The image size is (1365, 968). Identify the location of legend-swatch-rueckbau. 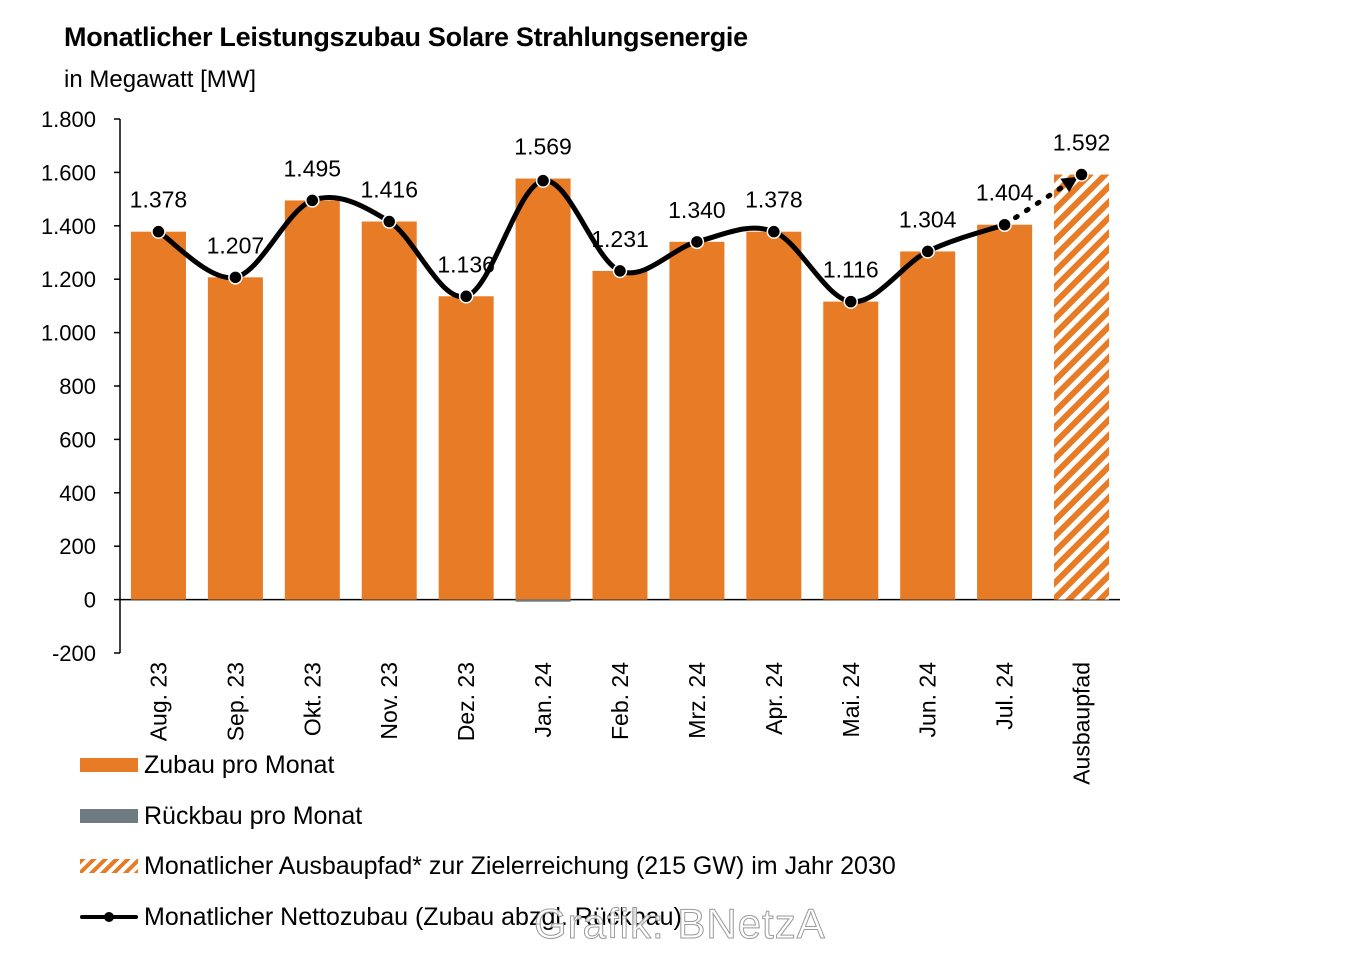
(109, 816).